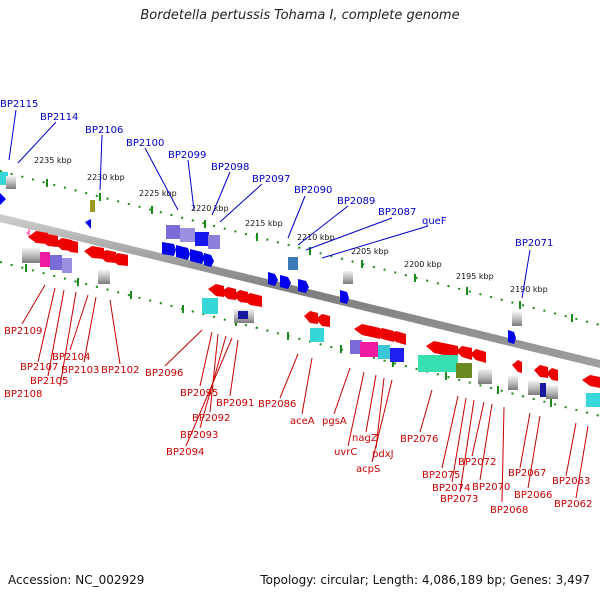 This screenshot has height=600, width=600. What do you see at coordinates (313, 190) in the screenshot?
I see `gene-label: BP2090` at bounding box center [313, 190].